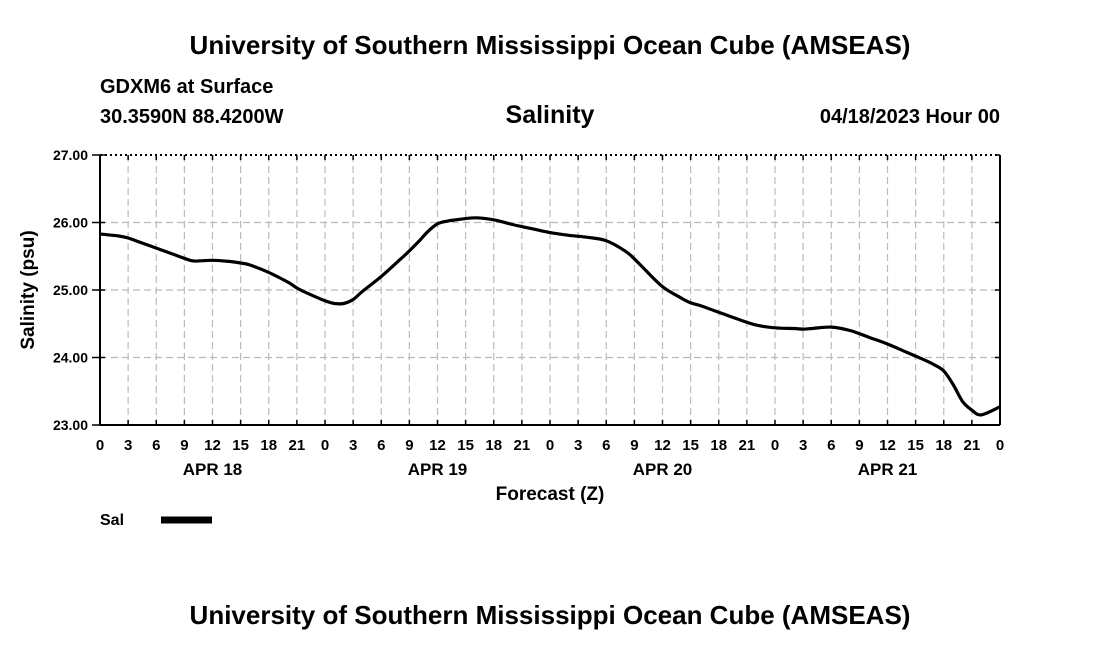 This screenshot has height=650, width=1100. I want to click on date-label: APR 18, so click(213, 469).